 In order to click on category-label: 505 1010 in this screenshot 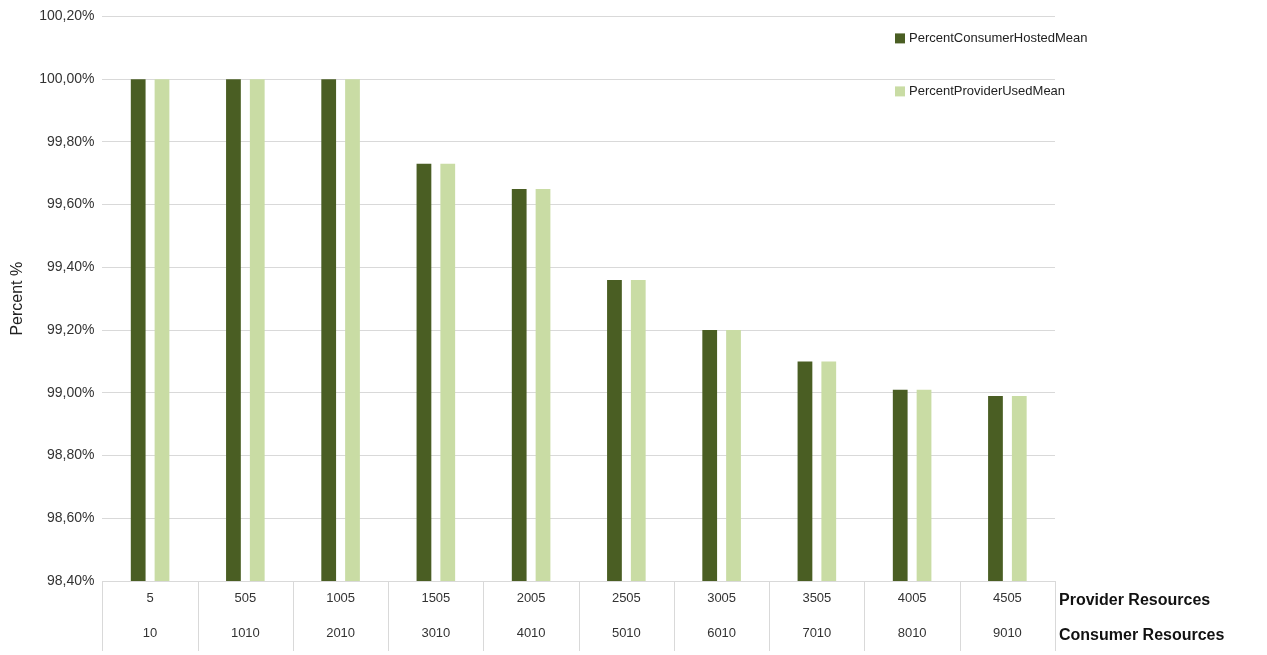, I will do `click(245, 615)`.